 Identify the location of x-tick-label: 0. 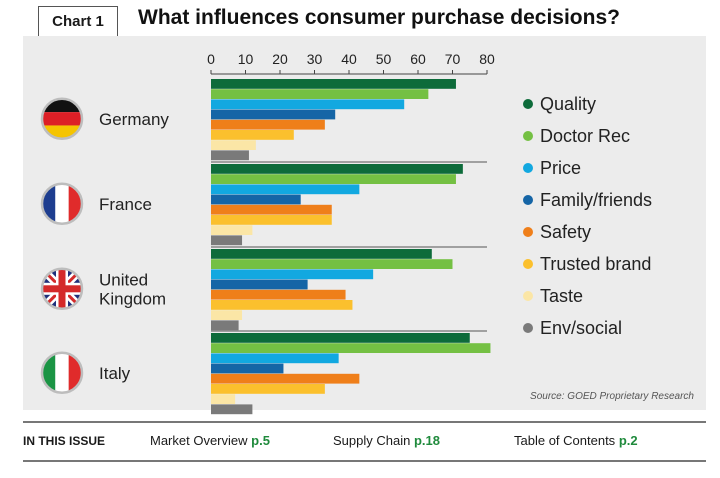
(211, 59).